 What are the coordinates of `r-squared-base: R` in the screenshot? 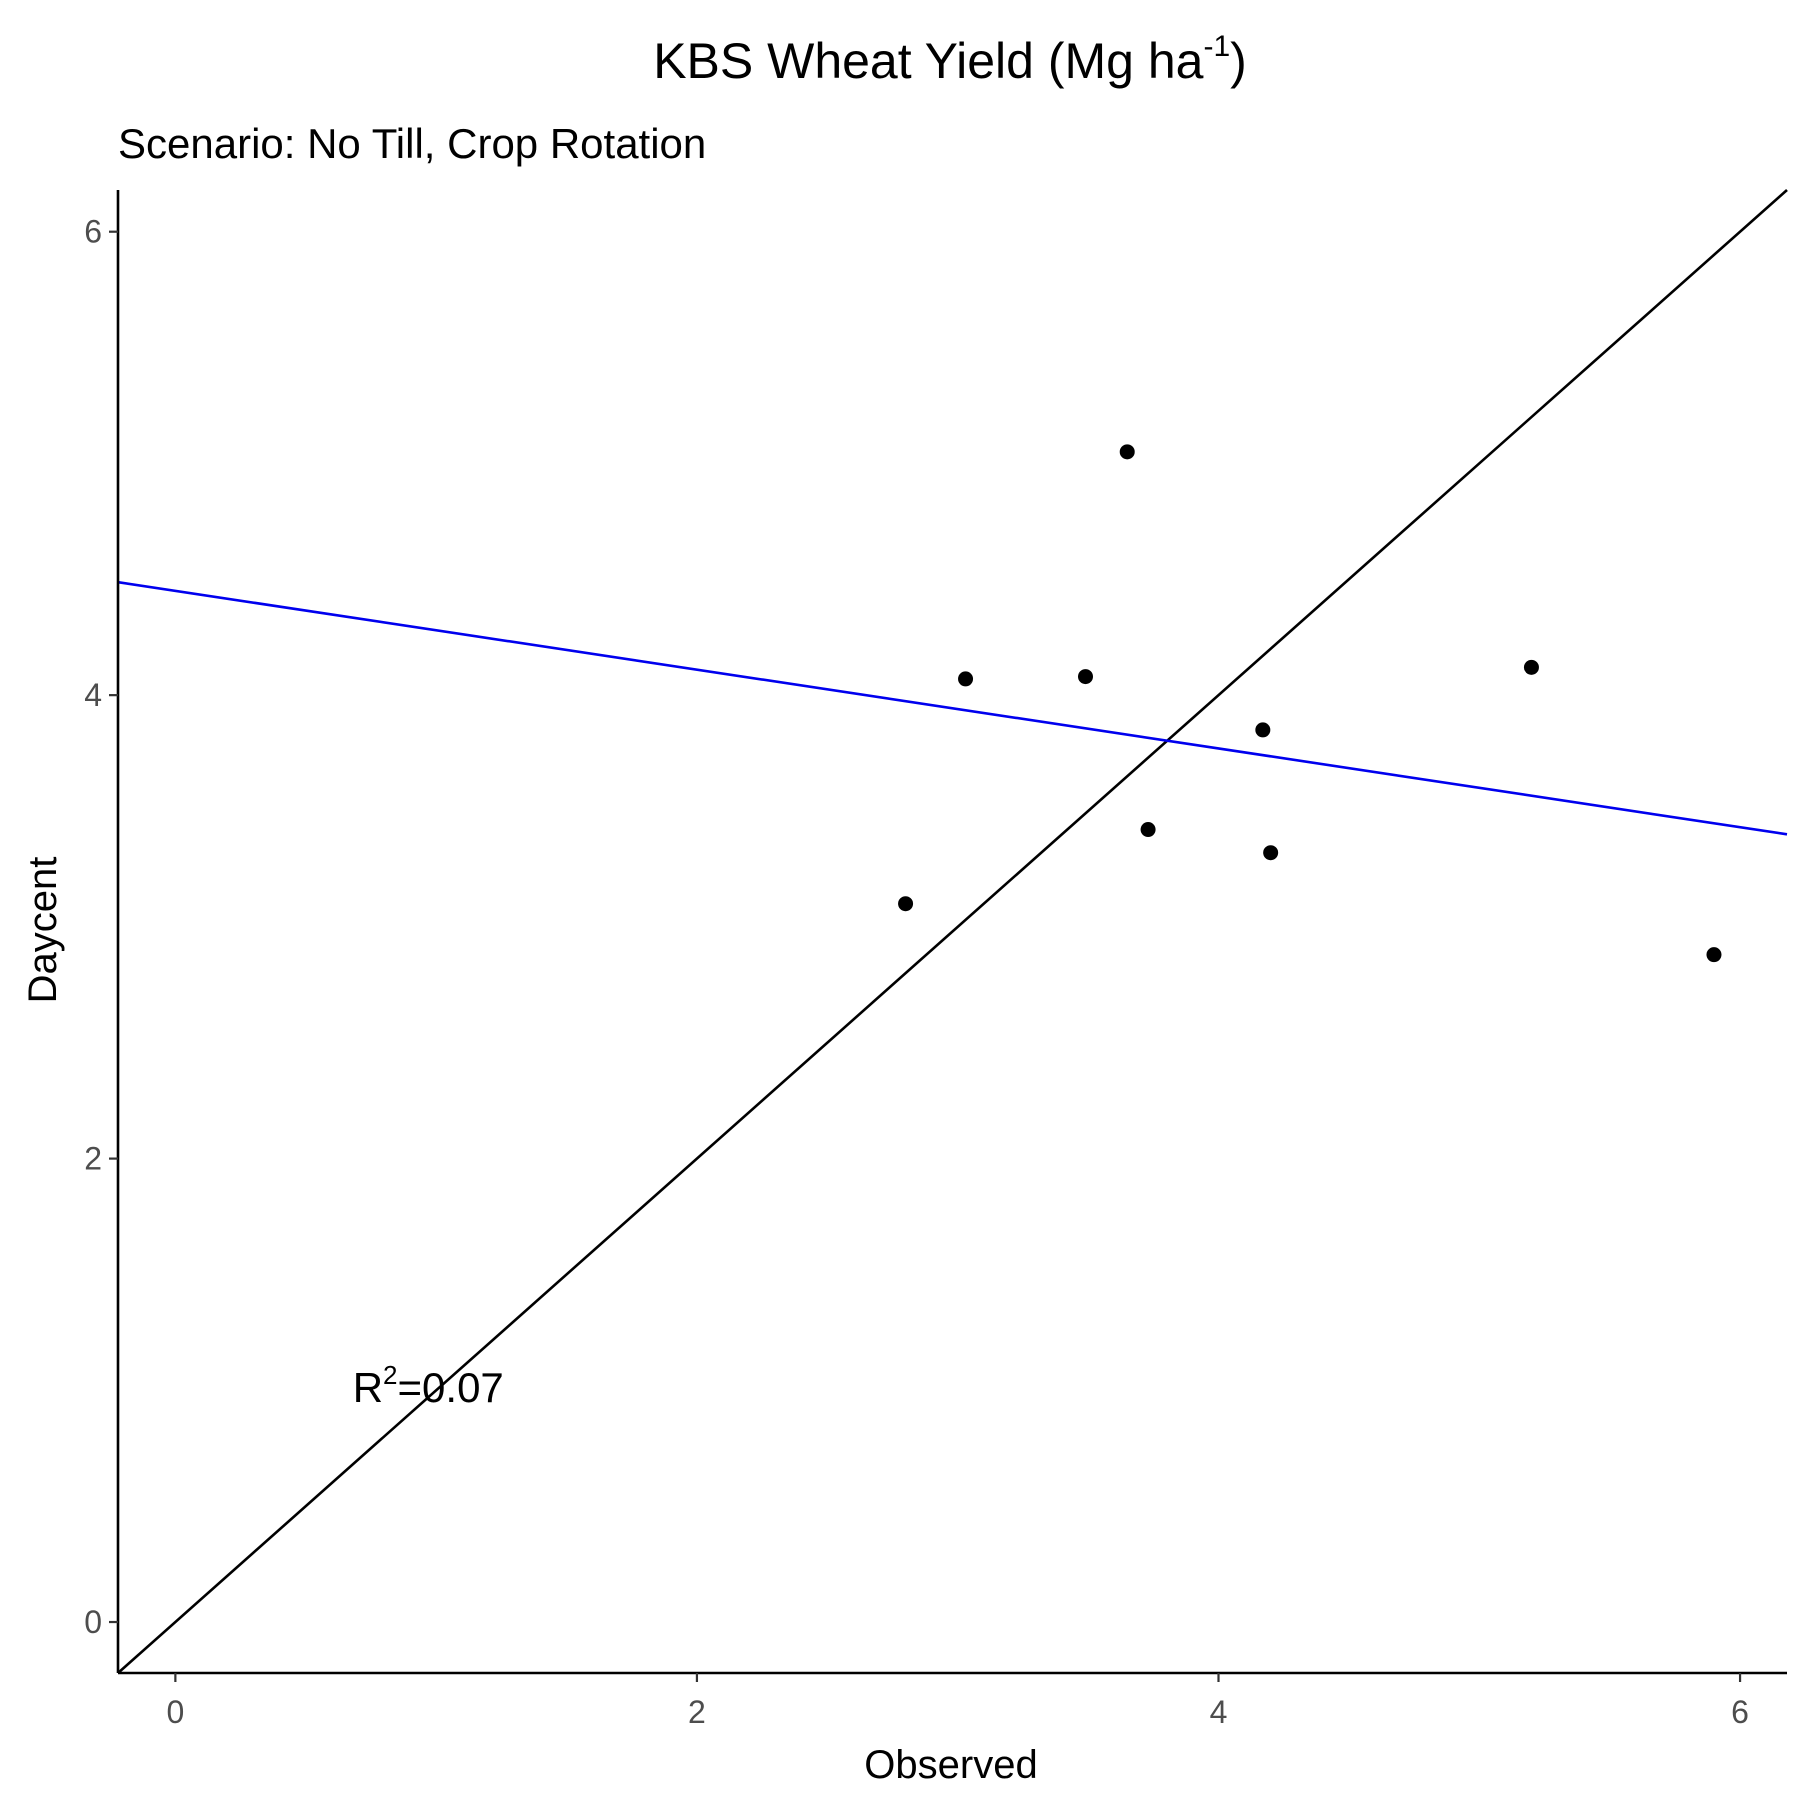 It's located at (368, 1387).